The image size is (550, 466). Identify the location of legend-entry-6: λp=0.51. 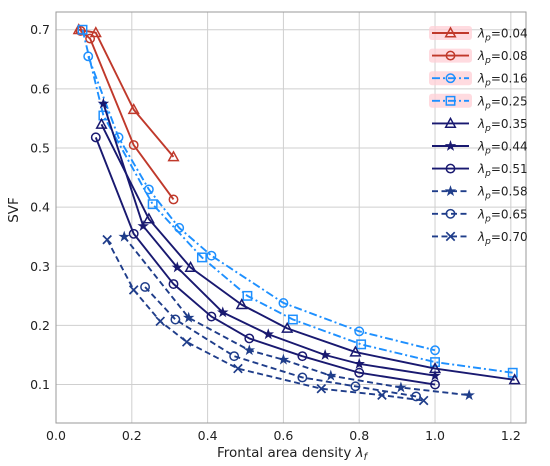
(480, 170).